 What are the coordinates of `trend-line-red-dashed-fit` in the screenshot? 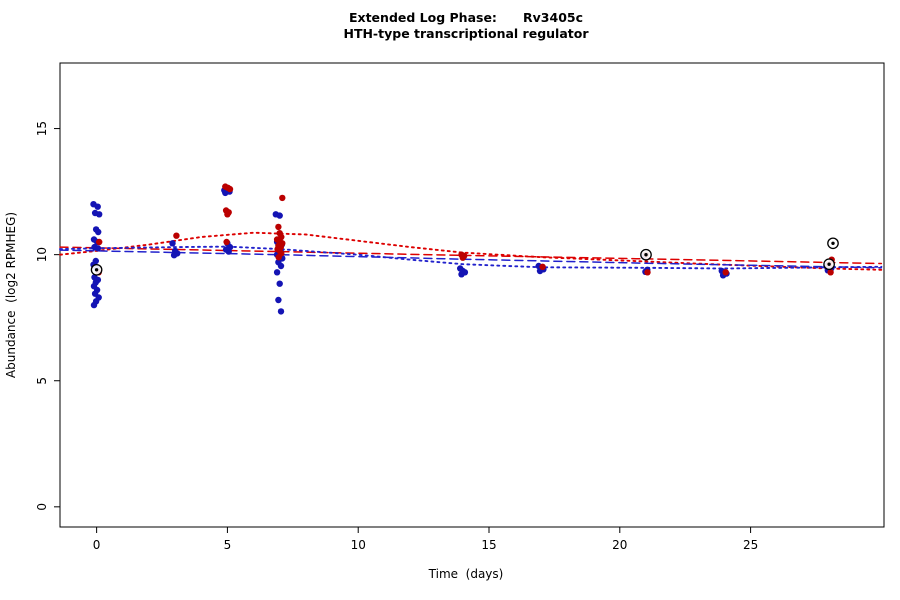 It's located at (471, 255).